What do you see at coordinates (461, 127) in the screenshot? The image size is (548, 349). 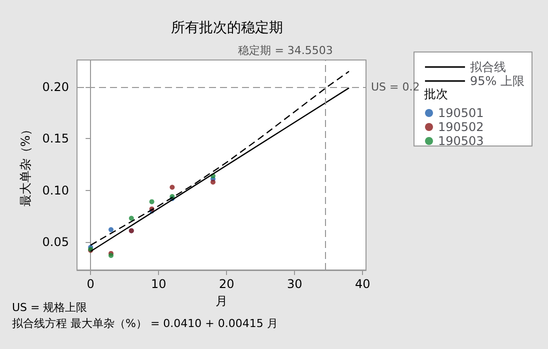 I see `legend-label: 190502` at bounding box center [461, 127].